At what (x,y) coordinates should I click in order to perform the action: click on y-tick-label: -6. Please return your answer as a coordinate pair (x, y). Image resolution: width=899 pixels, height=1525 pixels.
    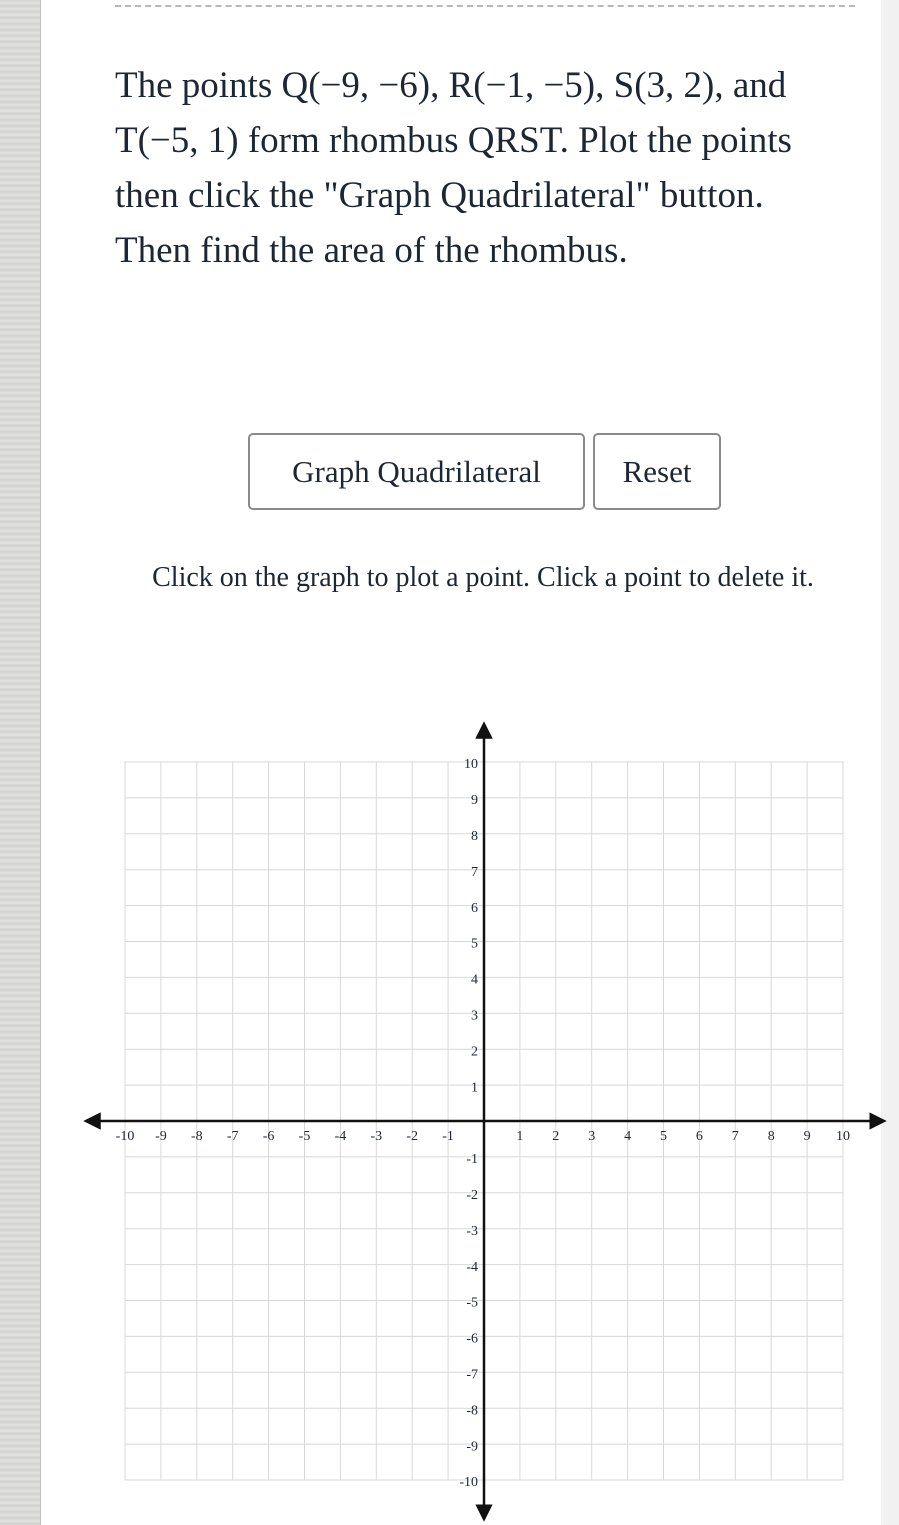
    Looking at the image, I should click on (472, 1339).